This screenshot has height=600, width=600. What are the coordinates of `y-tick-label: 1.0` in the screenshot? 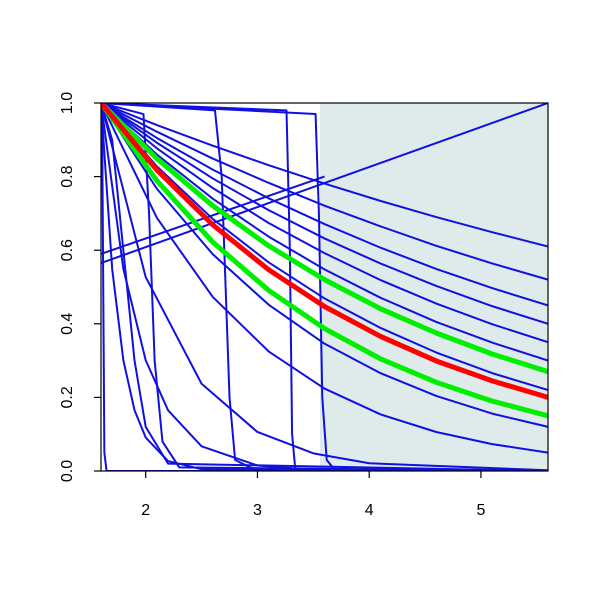 It's located at (67, 103).